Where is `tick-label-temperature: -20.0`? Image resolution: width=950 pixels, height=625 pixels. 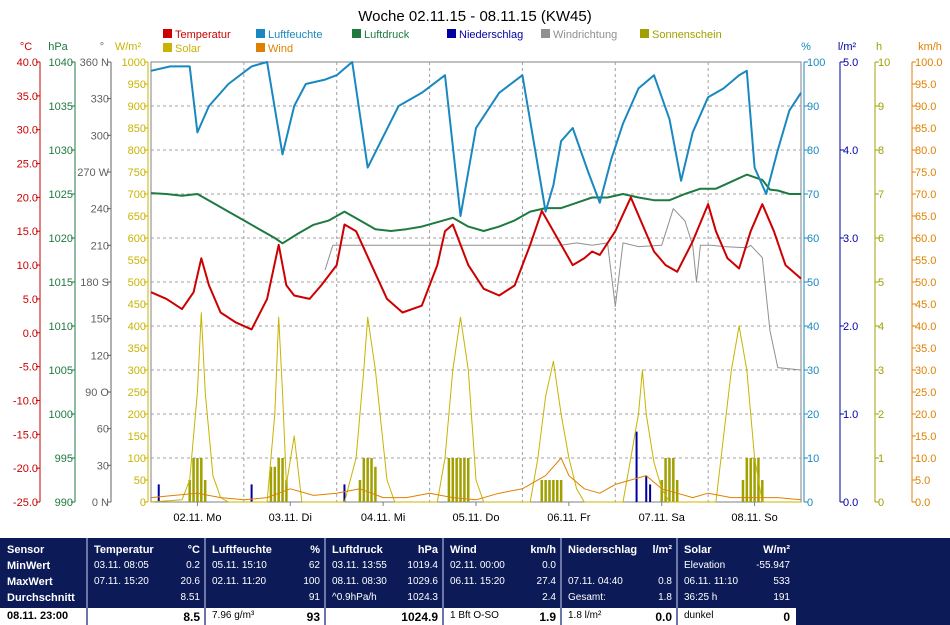
tick-label-temperature: -20.0 is located at coordinates (25, 469).